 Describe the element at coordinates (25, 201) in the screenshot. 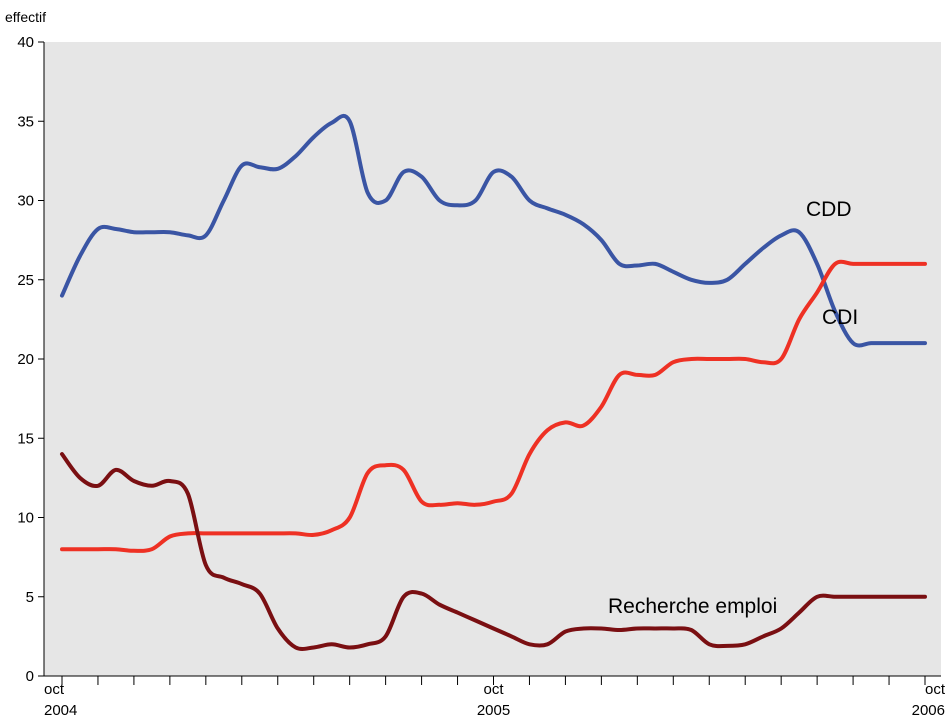

I see `y-tick-label: 30` at that location.